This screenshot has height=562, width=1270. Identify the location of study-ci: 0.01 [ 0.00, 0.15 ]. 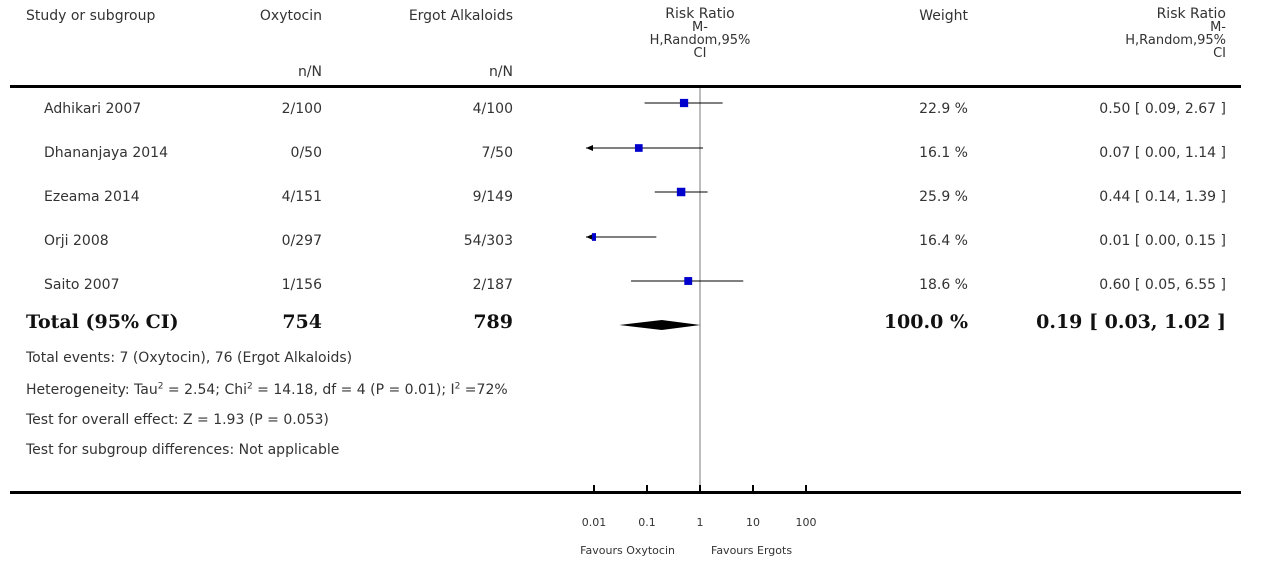
(1162, 241).